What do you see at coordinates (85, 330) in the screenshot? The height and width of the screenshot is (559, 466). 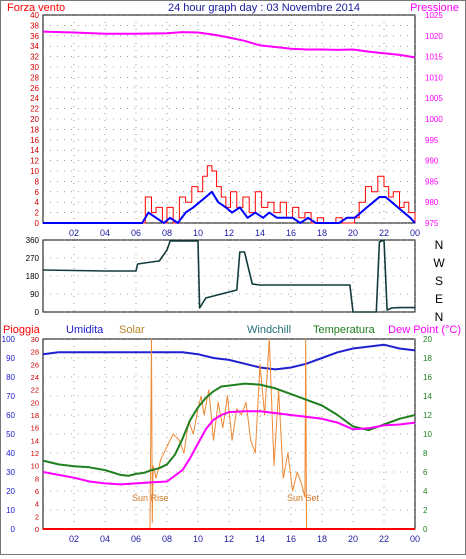 I see `humidity-label: Umidita` at bounding box center [85, 330].